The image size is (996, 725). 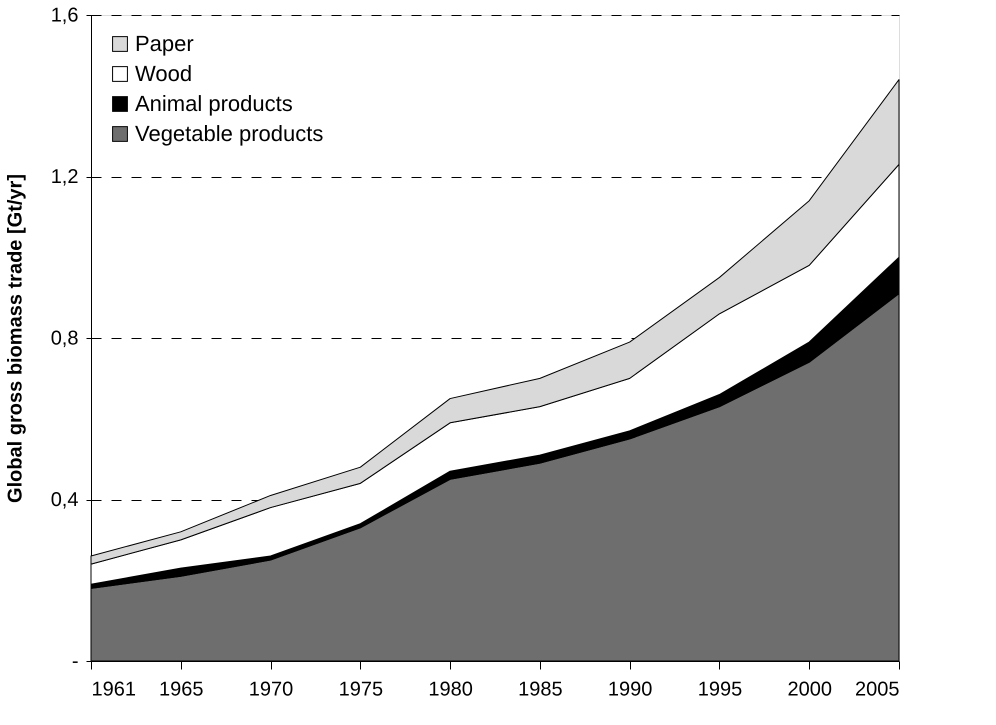 I want to click on x-tick-label: 1961, so click(x=114, y=689).